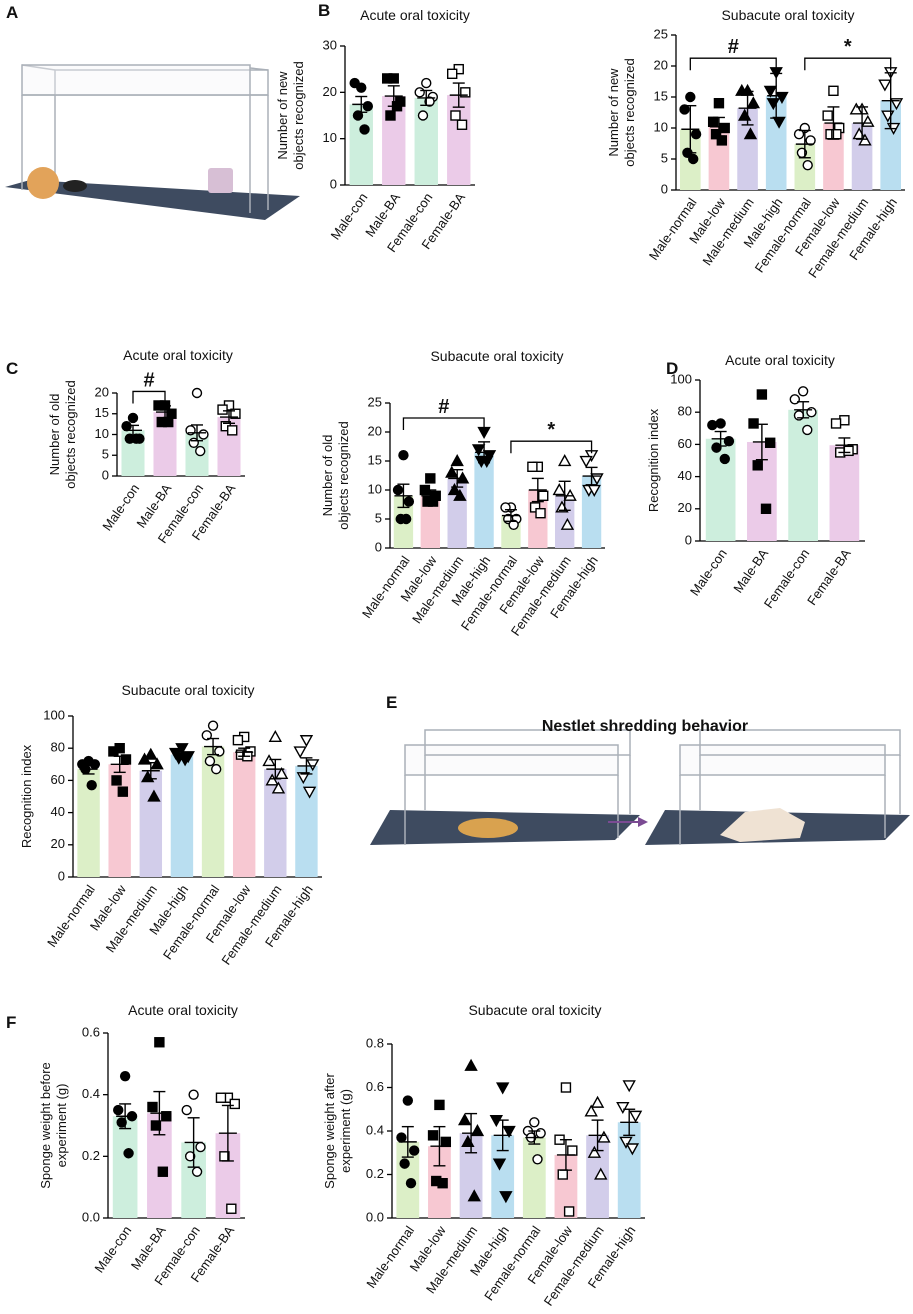 The width and height of the screenshot is (913, 1314). I want to click on y-tick-label: 0.0, so click(375, 1216).